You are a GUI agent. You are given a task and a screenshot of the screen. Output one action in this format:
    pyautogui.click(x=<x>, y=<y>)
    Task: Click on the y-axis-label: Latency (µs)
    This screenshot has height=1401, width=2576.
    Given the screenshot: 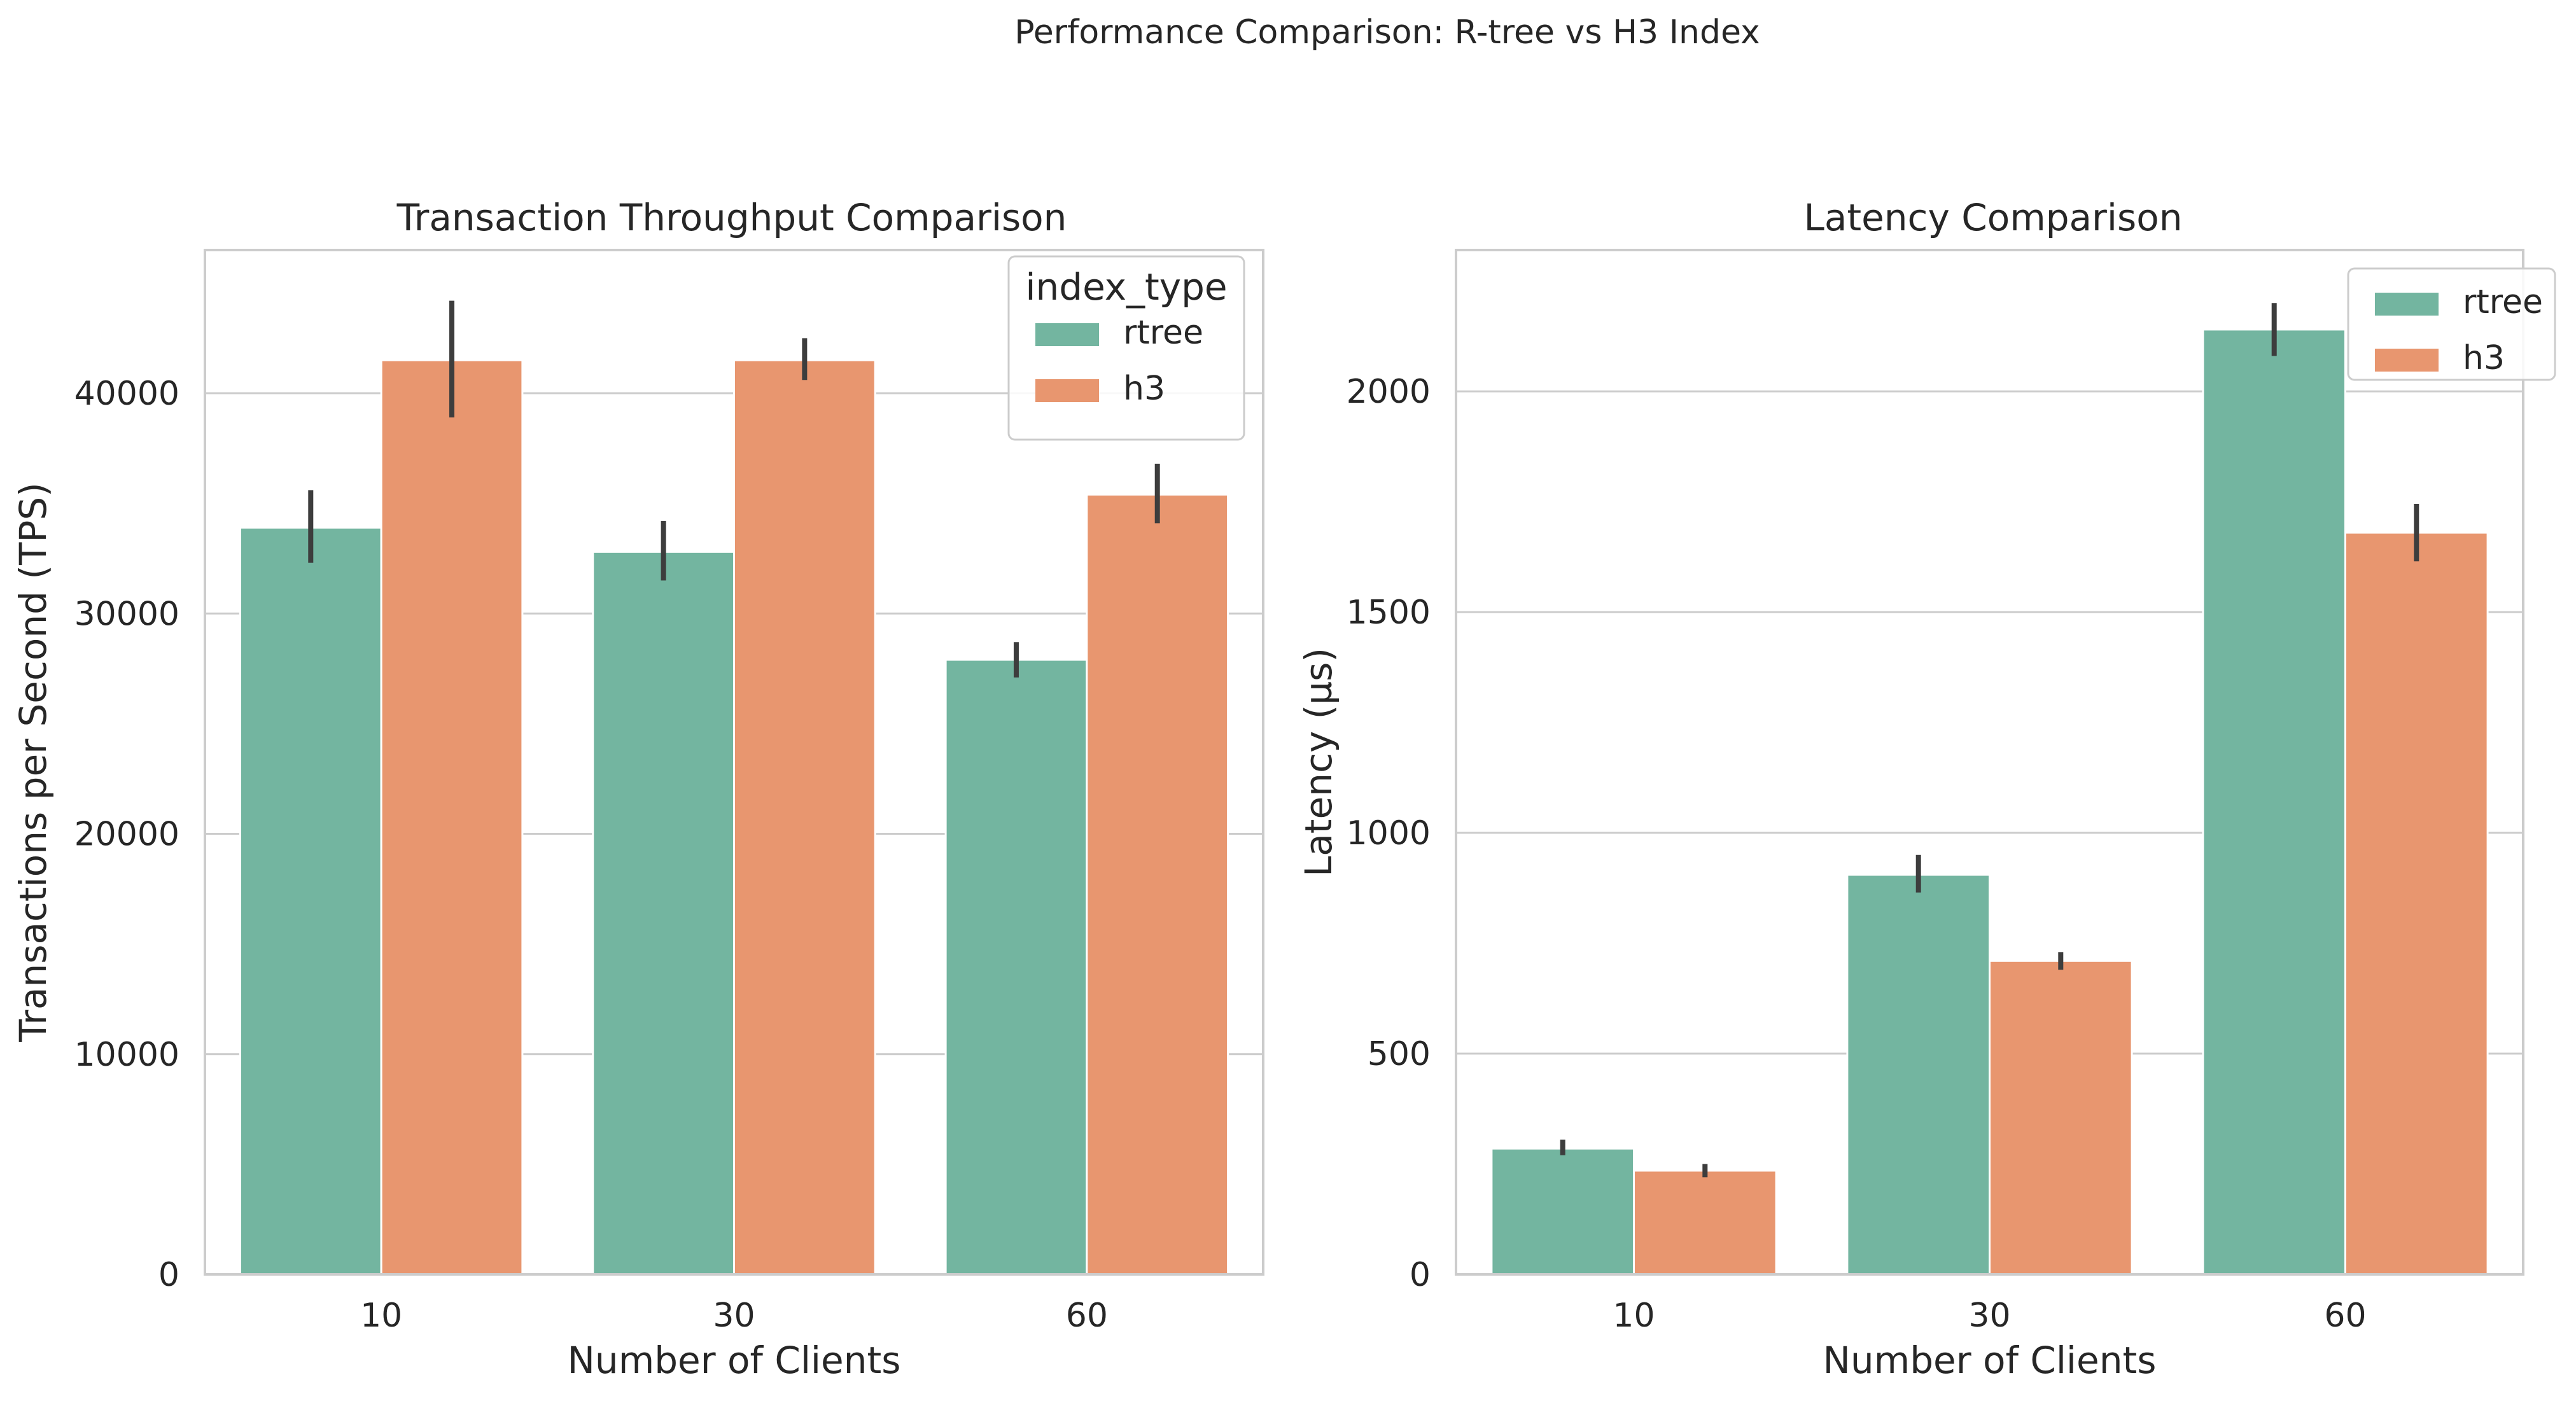 What is the action you would take?
    pyautogui.click(x=1318, y=763)
    